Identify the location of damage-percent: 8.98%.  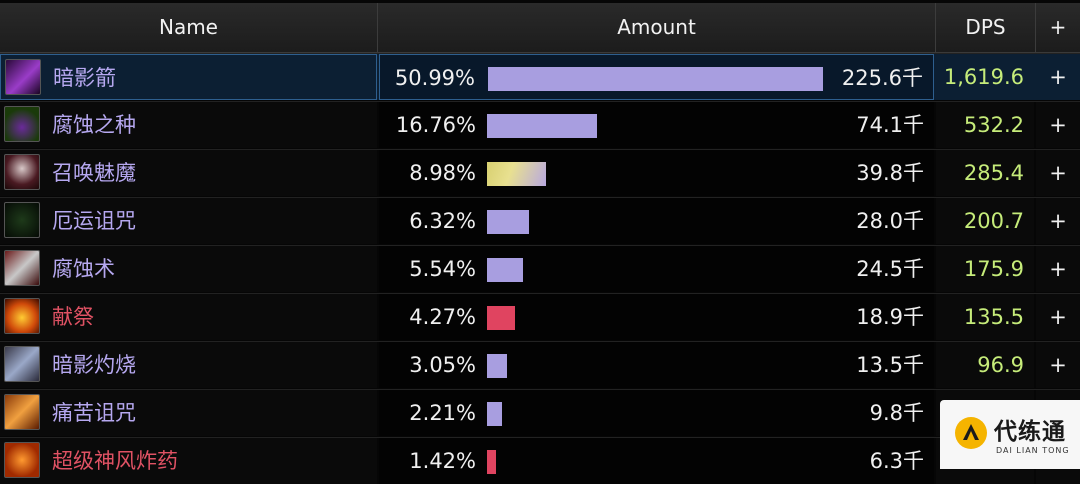
(442, 173).